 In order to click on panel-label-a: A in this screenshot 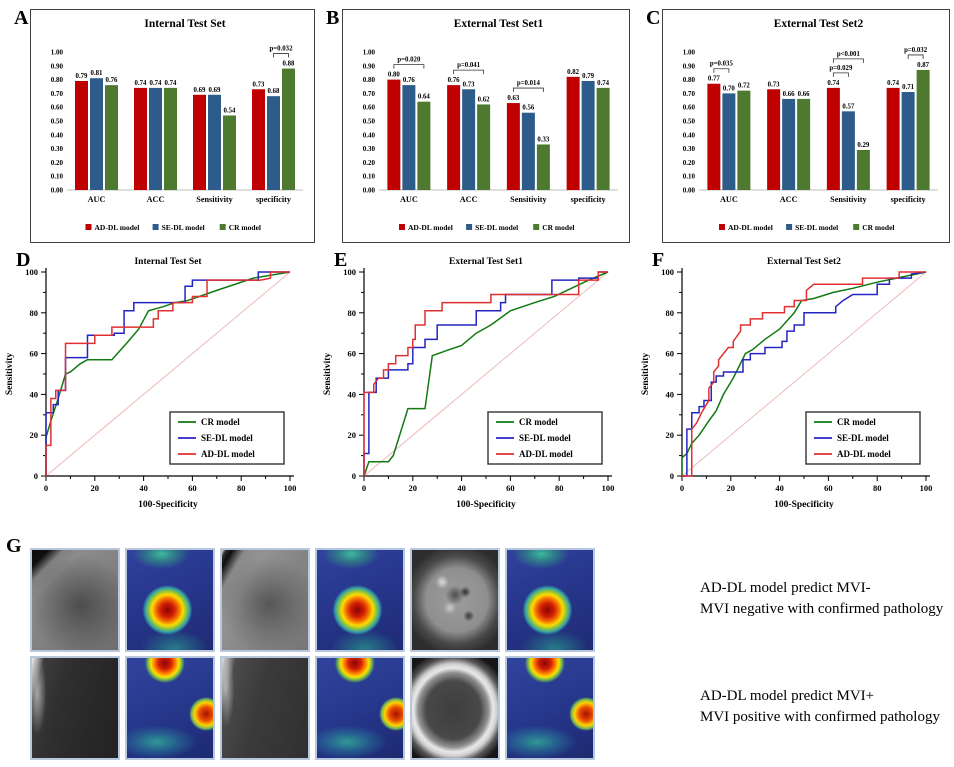, I will do `click(21, 18)`.